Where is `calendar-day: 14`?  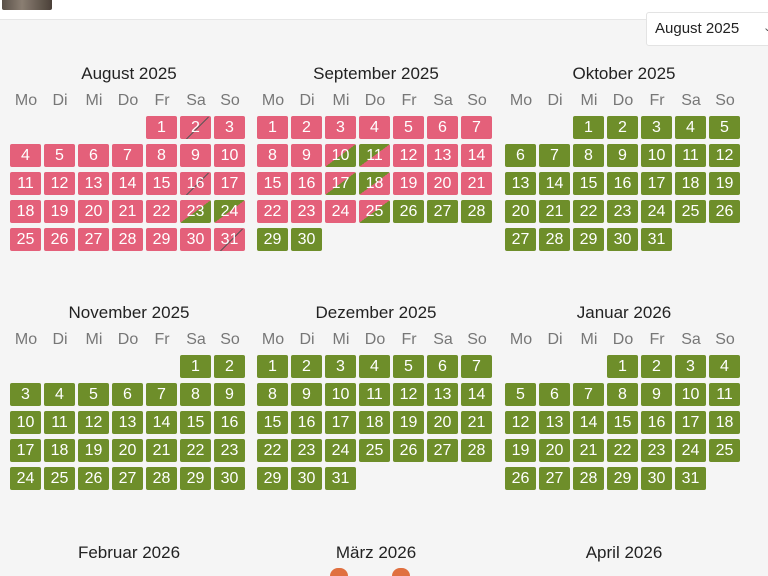
calendar-day: 14 is located at coordinates (476, 155).